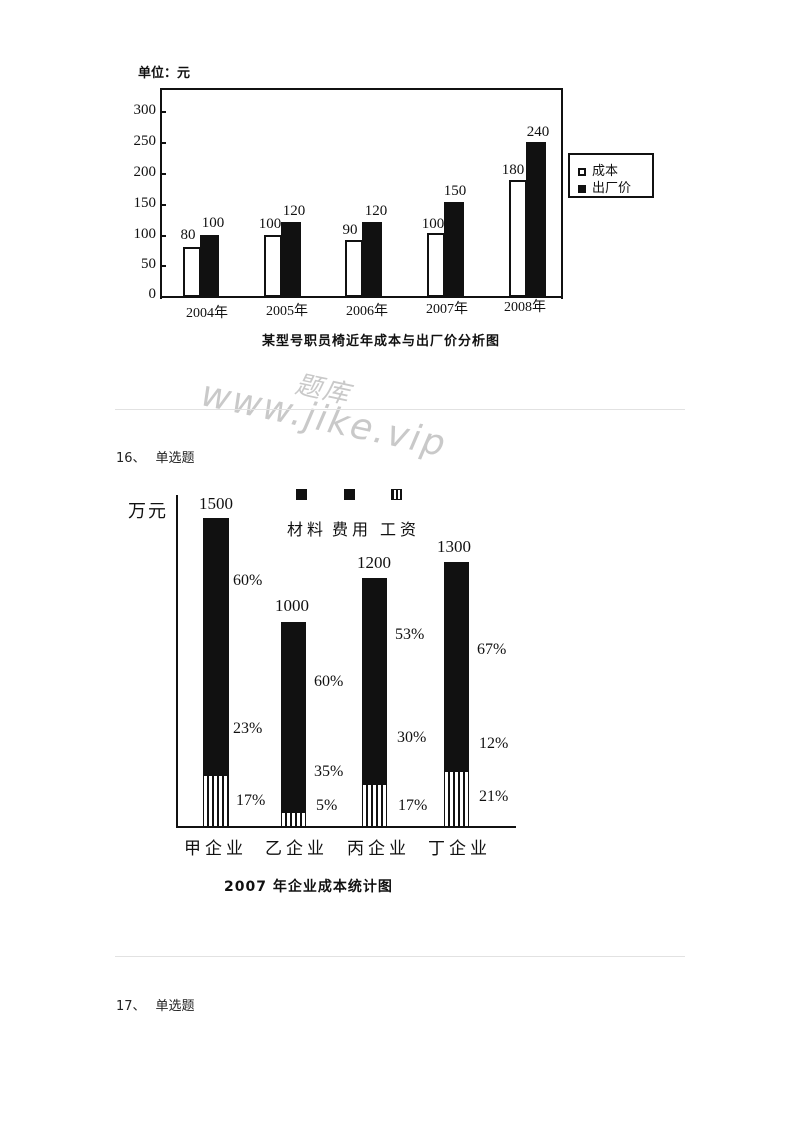 Image resolution: width=800 pixels, height=1132 pixels. I want to click on legend-item-cost: 成本, so click(598, 169).